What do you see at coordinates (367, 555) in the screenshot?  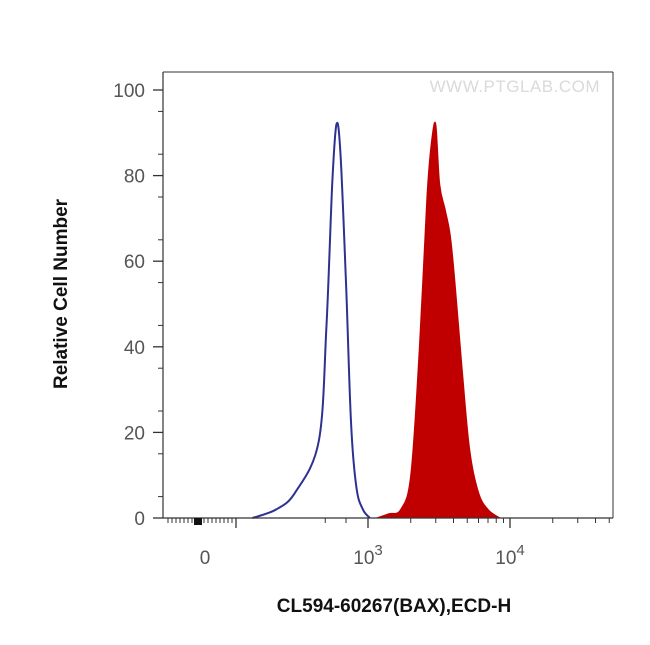 I see `x-tick-label: 10³` at bounding box center [367, 555].